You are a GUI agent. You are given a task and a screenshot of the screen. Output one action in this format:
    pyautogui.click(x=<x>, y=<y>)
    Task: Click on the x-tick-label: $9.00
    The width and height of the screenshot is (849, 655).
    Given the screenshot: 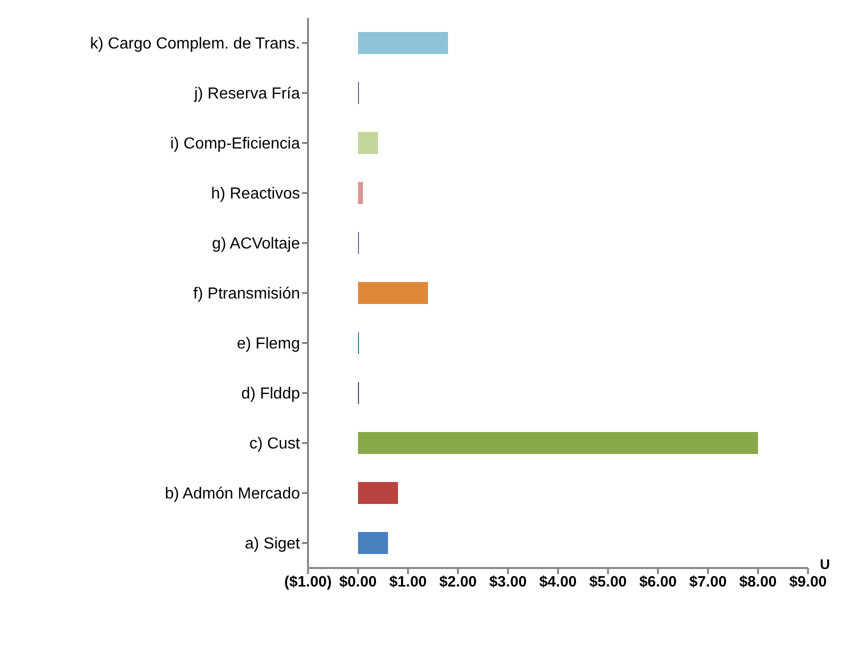 What is the action you would take?
    pyautogui.click(x=808, y=582)
    